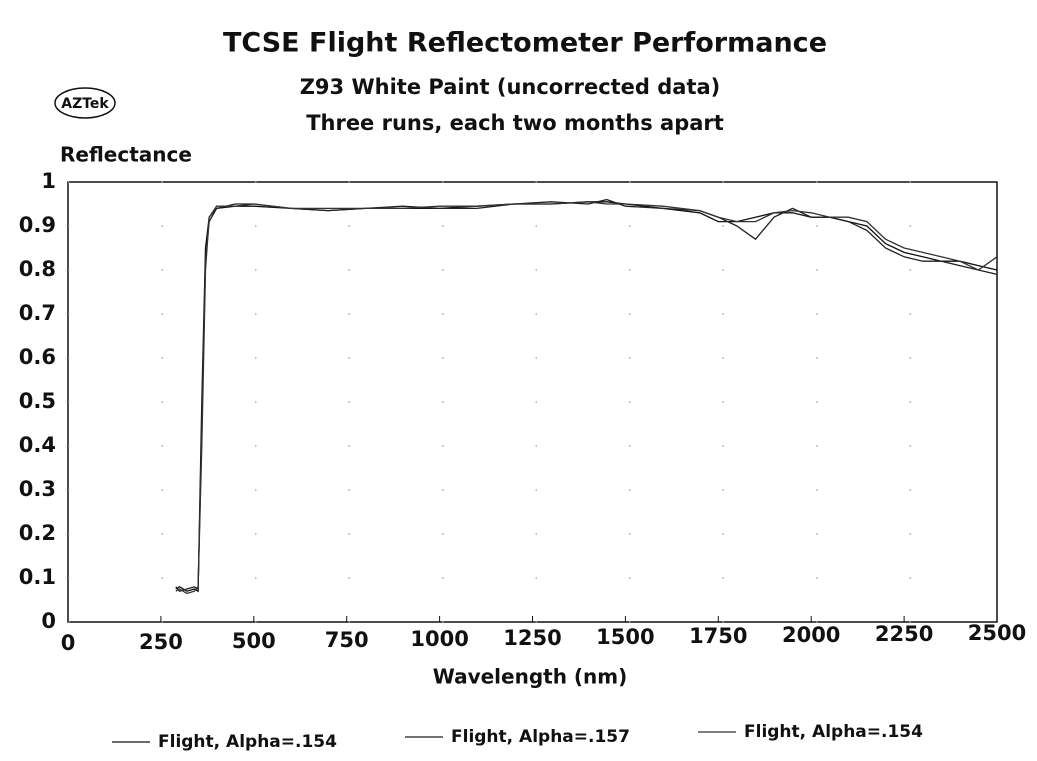 This screenshot has height=761, width=1037. Describe the element at coordinates (525, 43) in the screenshot. I see `chart-title: TCSE Flight Reflectometer Performance` at that location.